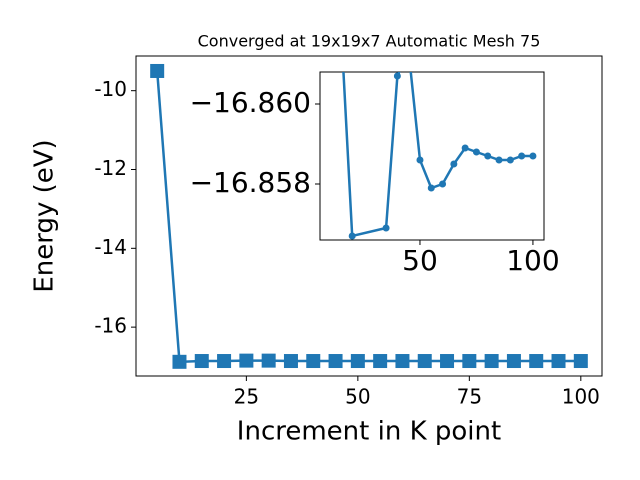 The image size is (640, 480). Describe the element at coordinates (469, 397) in the screenshot. I see `x-tick-label: 75` at that location.